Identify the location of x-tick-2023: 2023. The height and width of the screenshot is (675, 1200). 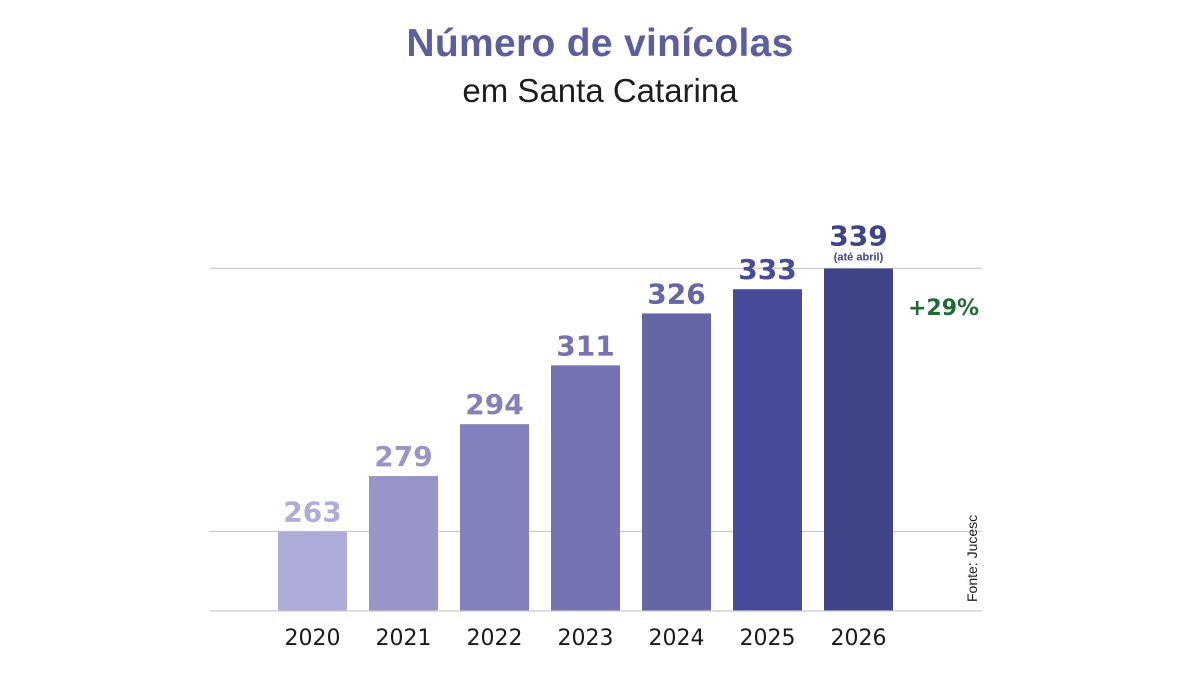
(586, 638).